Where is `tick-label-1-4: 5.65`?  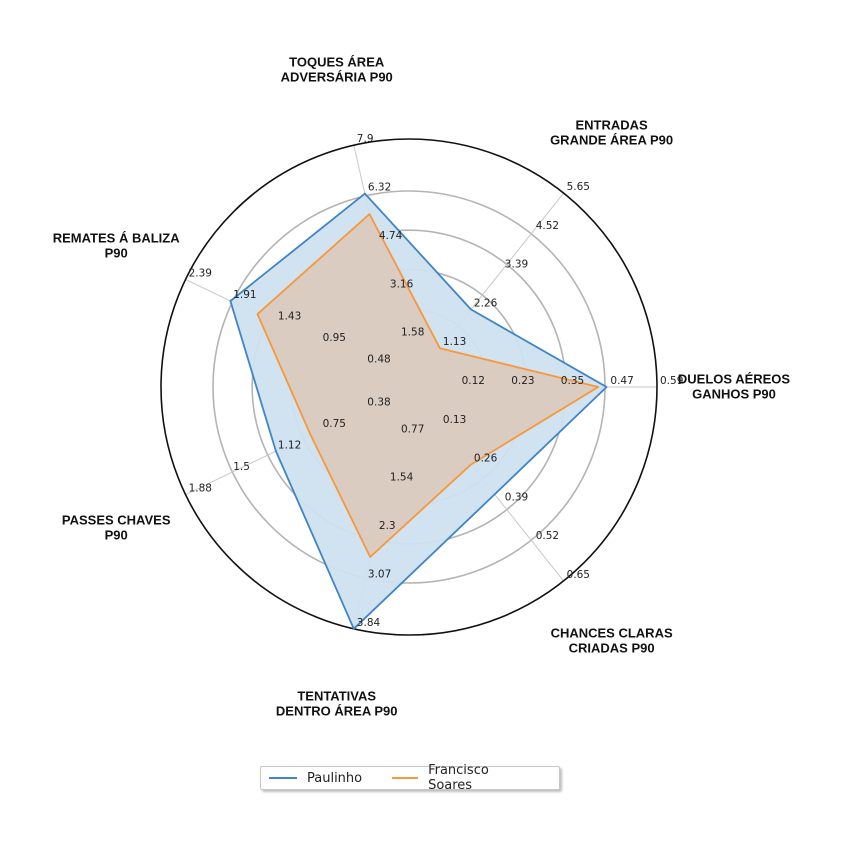
tick-label-1-4: 5.65 is located at coordinates (578, 187).